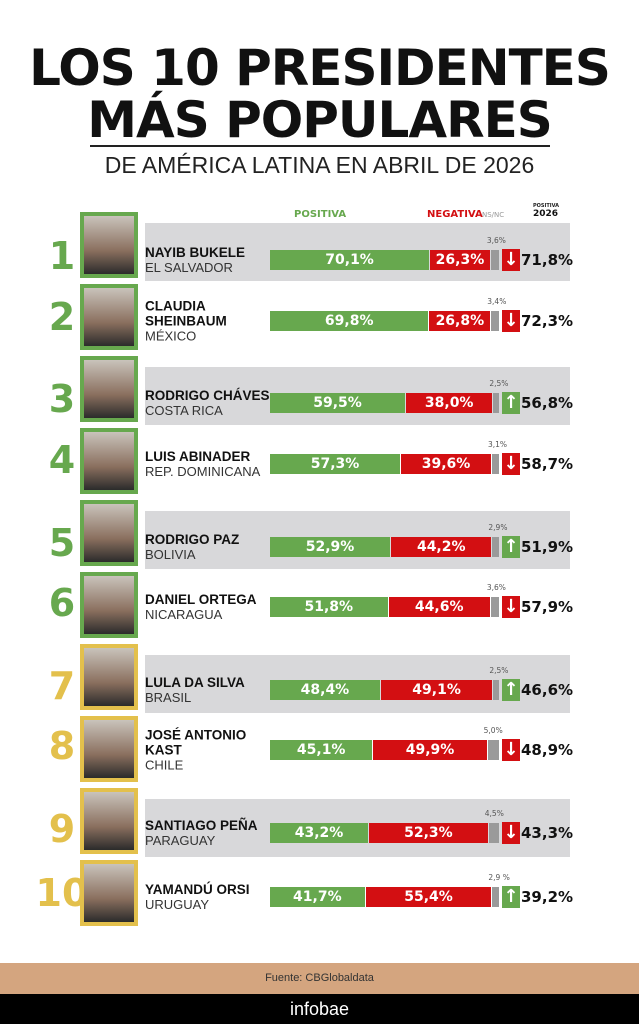 The height and width of the screenshot is (1024, 639). What do you see at coordinates (319, 1009) in the screenshot?
I see `brand-footer: infobae` at bounding box center [319, 1009].